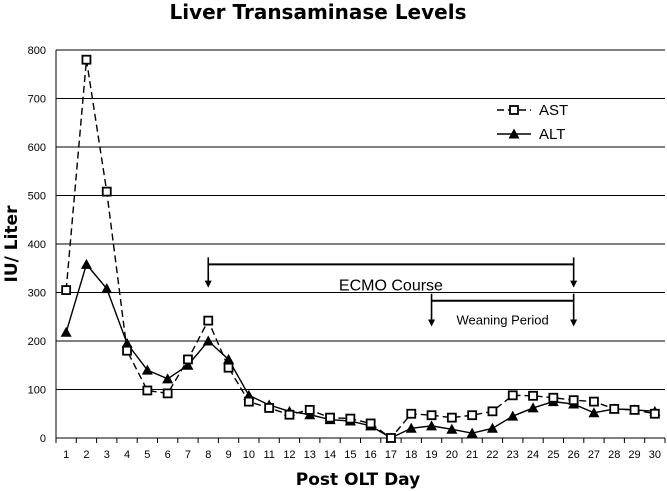 This screenshot has width=667, height=491. Describe the element at coordinates (147, 455) in the screenshot. I see `x-tick-label: 5` at that location.